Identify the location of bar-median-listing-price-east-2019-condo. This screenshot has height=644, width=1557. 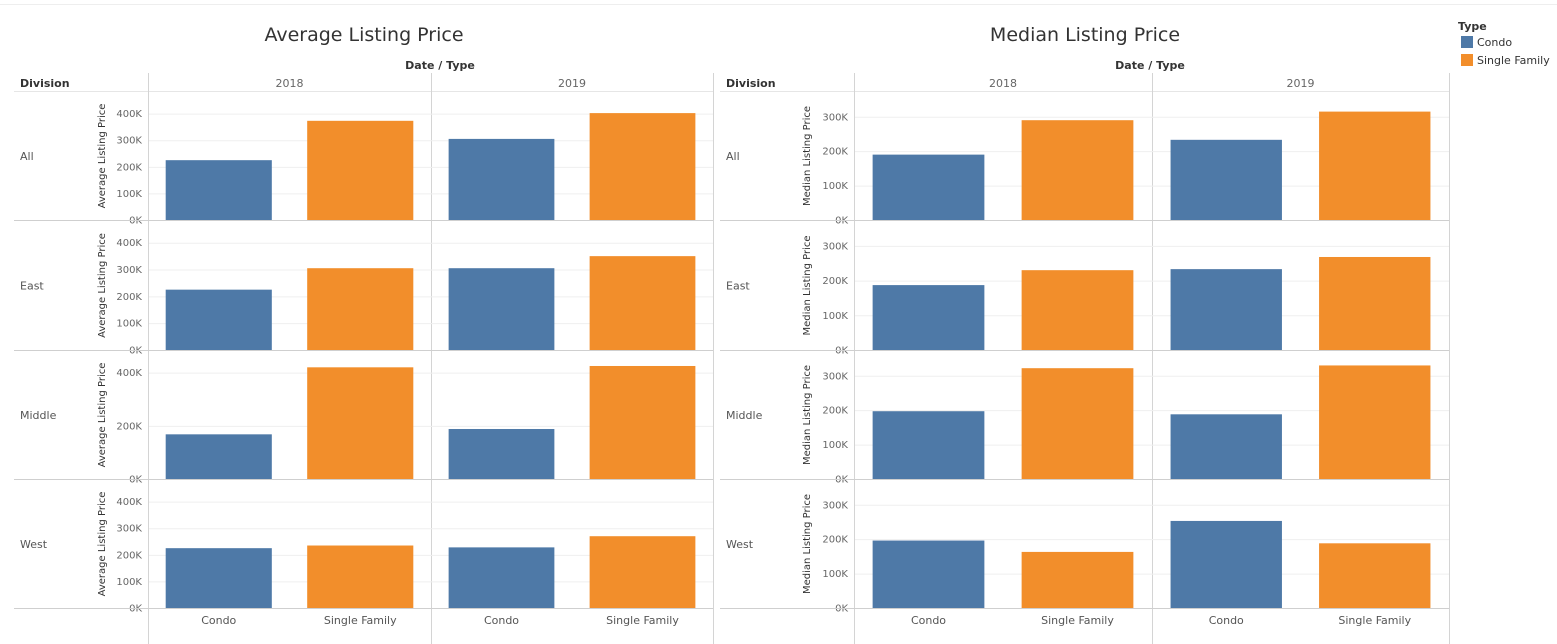
(1226, 309).